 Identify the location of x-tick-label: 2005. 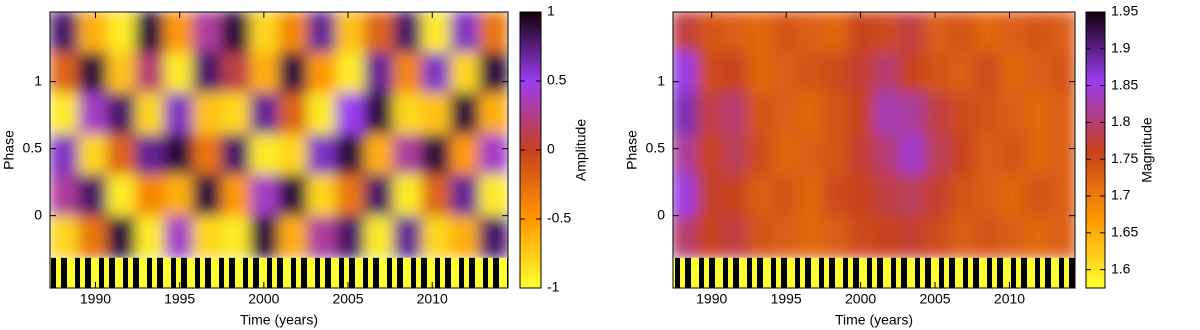
(347, 299).